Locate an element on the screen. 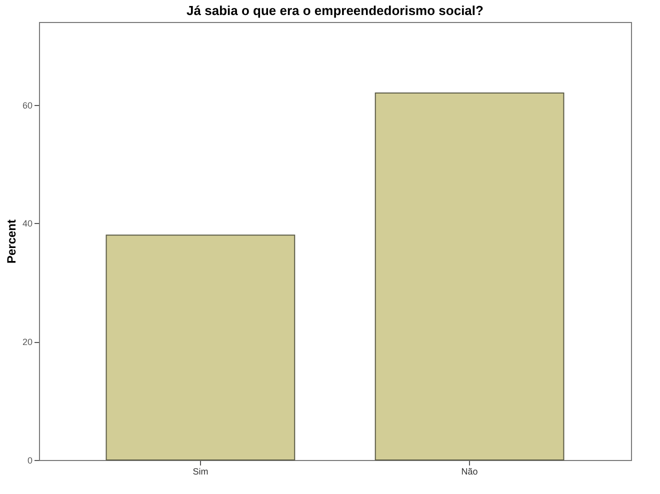 The height and width of the screenshot is (494, 660). y-tick-label: 60 is located at coordinates (27, 105).